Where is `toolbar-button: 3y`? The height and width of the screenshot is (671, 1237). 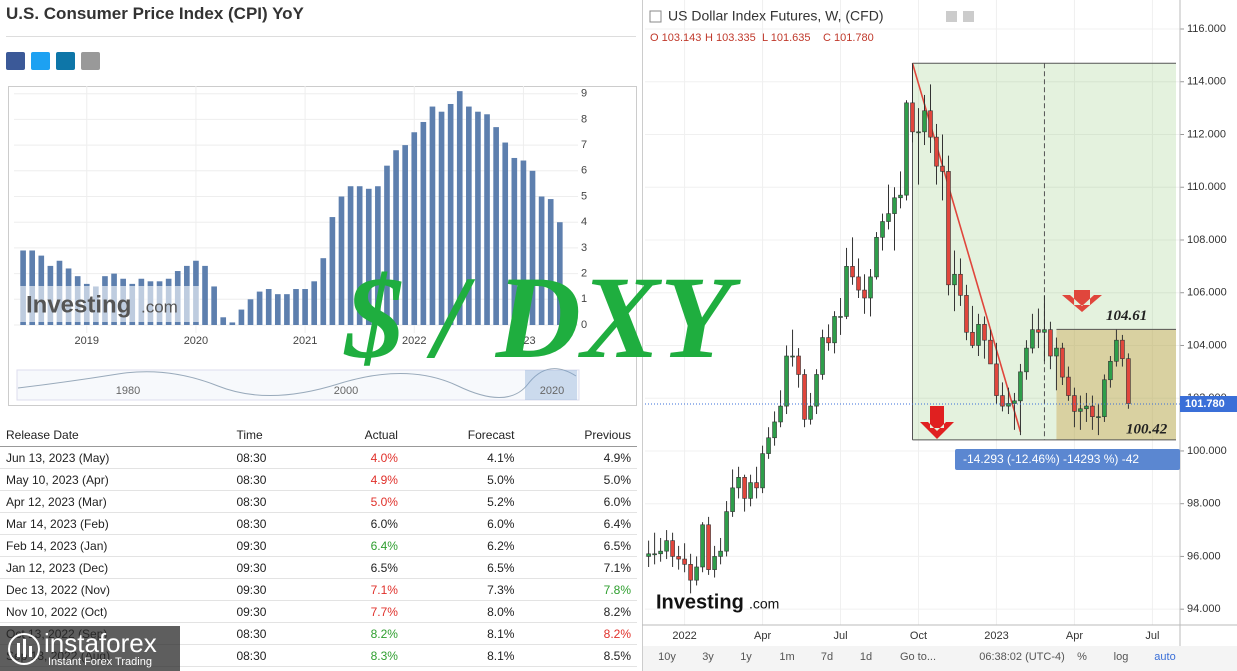
toolbar-button: 3y is located at coordinates (708, 657).